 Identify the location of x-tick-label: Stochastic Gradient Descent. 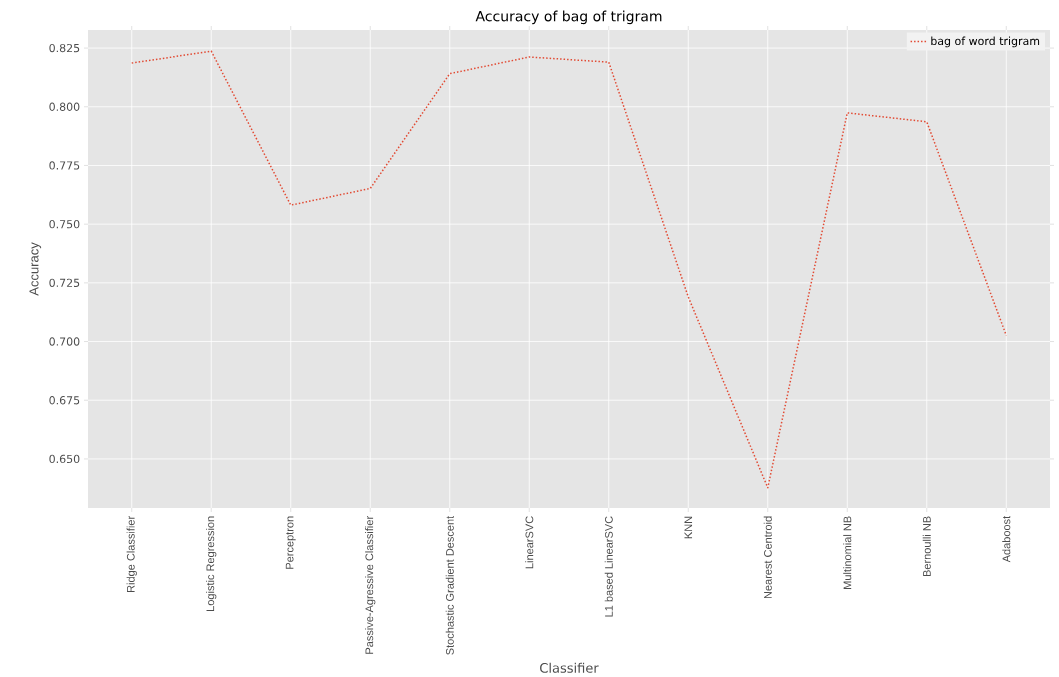
(449, 585).